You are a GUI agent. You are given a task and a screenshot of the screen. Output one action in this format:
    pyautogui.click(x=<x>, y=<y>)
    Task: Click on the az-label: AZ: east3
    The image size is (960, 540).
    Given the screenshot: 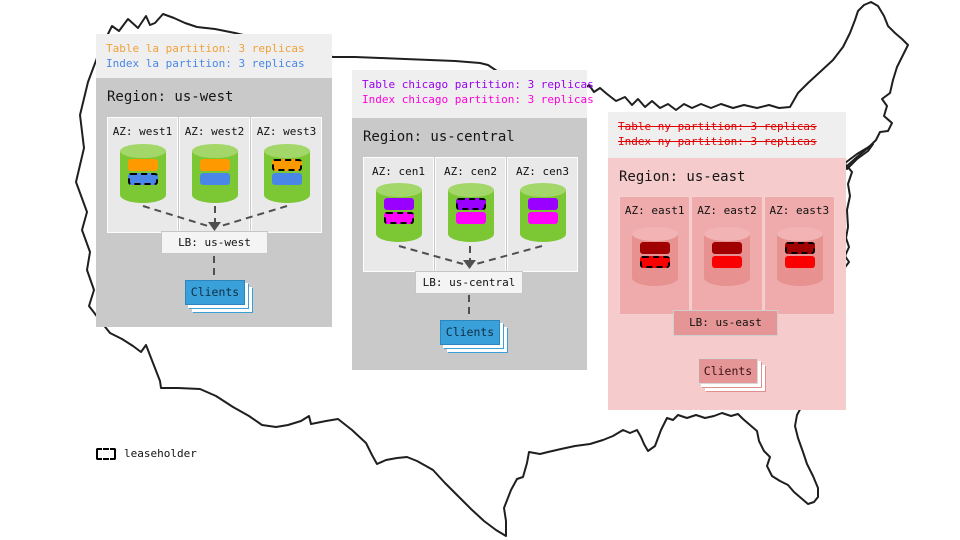 What is the action you would take?
    pyautogui.click(x=799, y=210)
    